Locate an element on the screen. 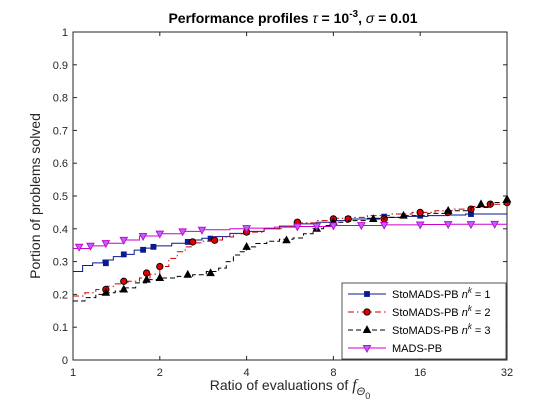  legend-label: MADS-PB is located at coordinates (417, 349).